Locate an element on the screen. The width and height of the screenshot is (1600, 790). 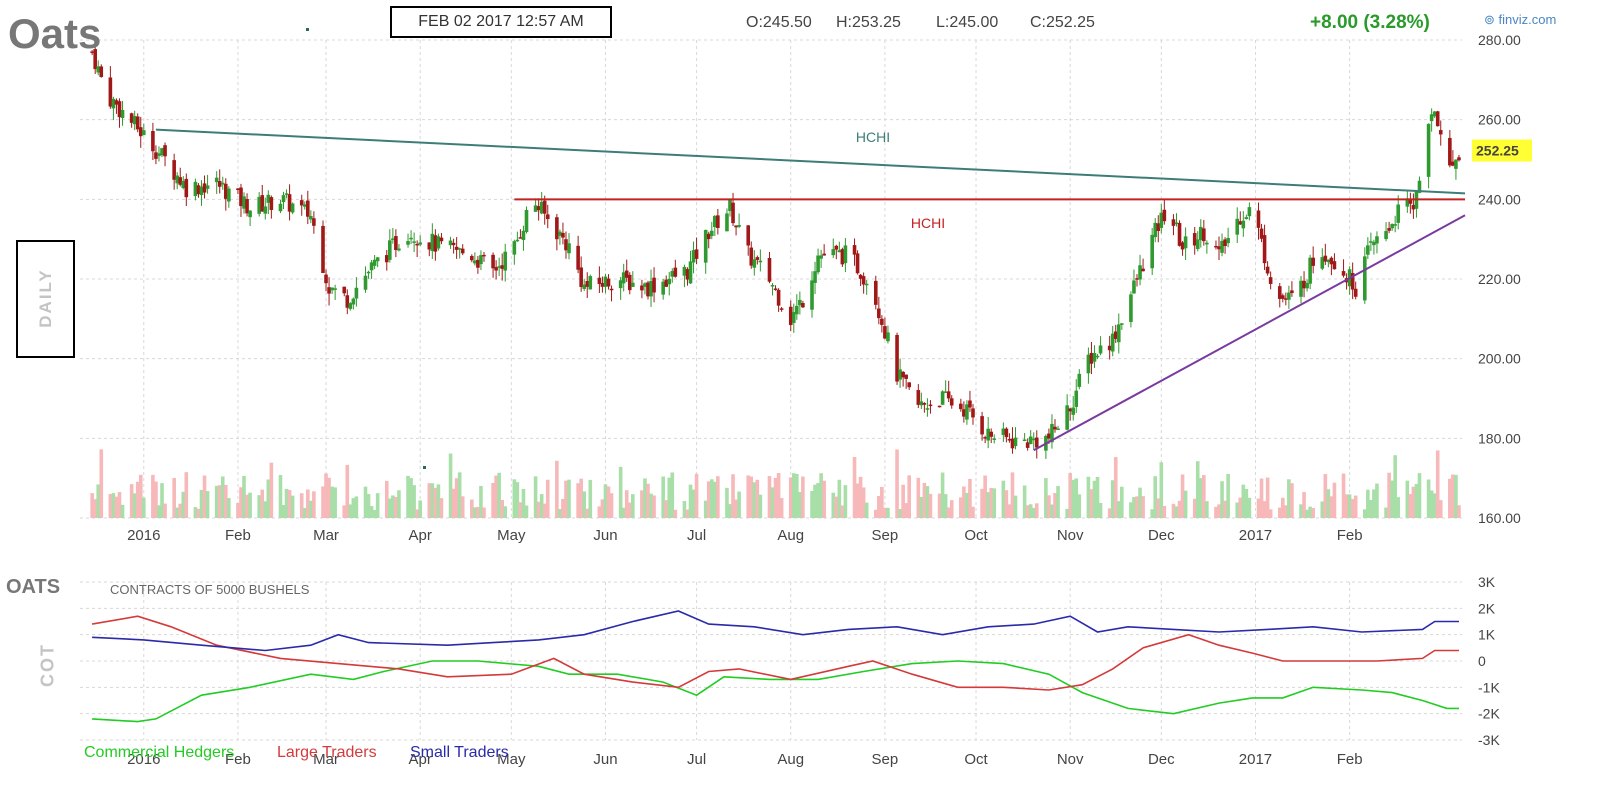
cot-x-tick: Nov is located at coordinates (1070, 759).